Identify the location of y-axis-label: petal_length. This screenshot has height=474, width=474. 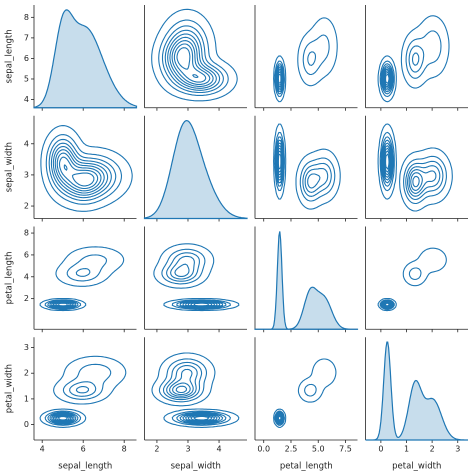
(10, 277).